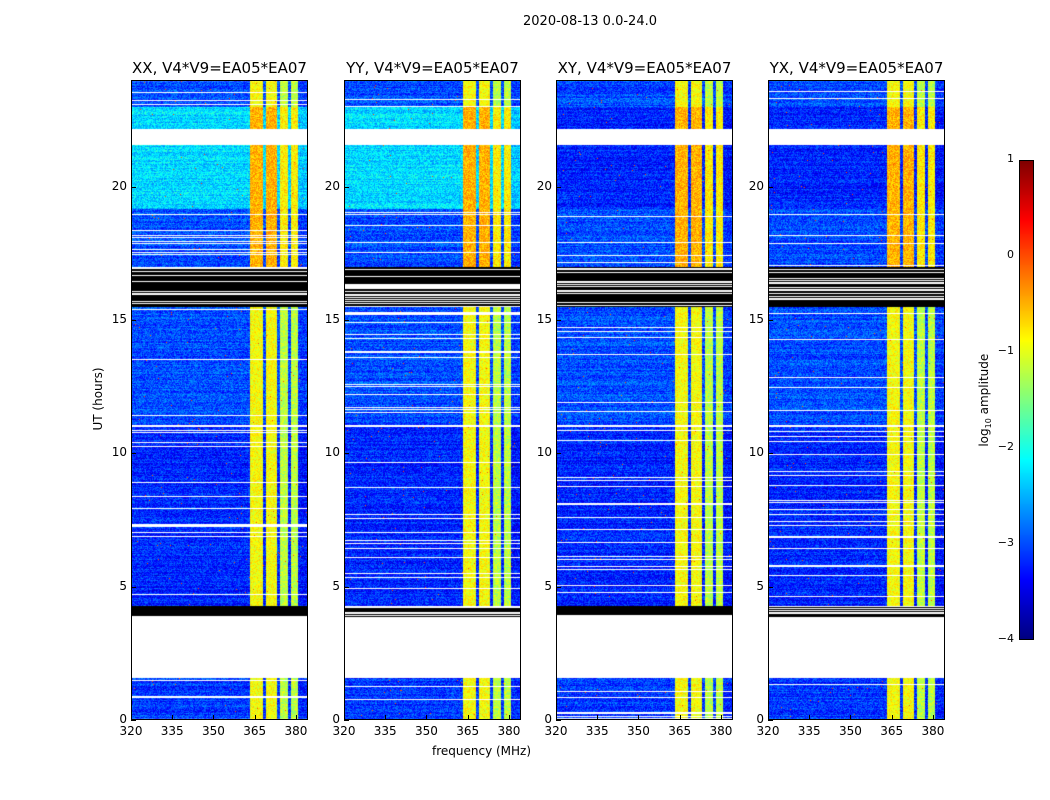  I want to click on colorbar-label: log10 amplitude, so click(985, 400).